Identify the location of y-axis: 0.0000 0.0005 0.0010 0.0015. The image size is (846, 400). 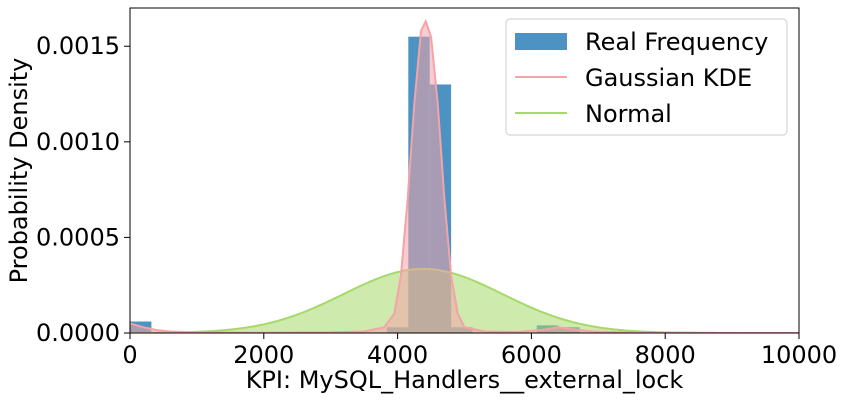
(83, 189).